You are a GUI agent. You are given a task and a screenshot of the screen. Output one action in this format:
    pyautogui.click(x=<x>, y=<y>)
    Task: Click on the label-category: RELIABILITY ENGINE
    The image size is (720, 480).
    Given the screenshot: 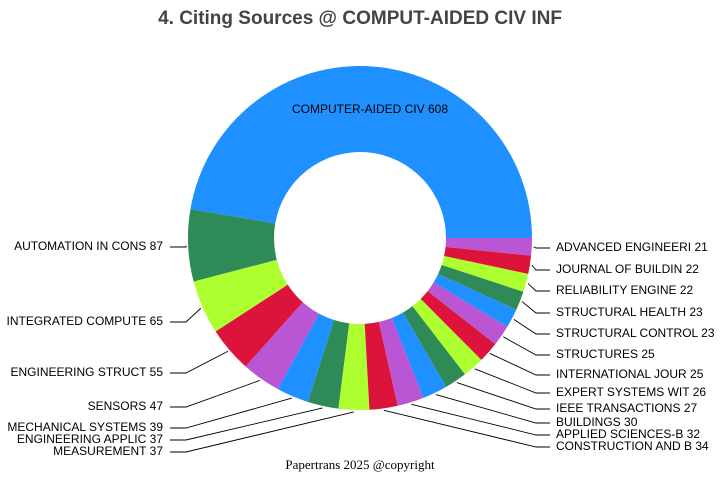 What is the action you would take?
    pyautogui.click(x=616, y=290)
    